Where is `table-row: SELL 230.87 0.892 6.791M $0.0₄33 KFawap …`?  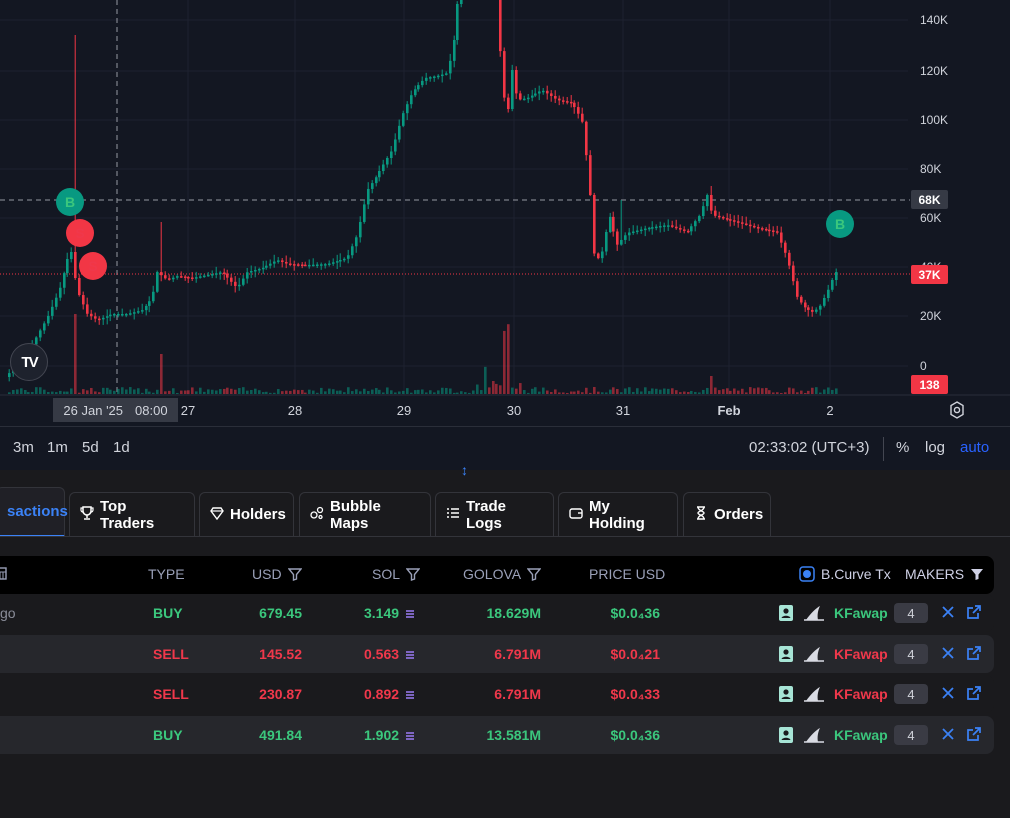
table-row: SELL 230.87 0.892 6.791M $0.0₄33 KFawap … is located at coordinates (497, 694).